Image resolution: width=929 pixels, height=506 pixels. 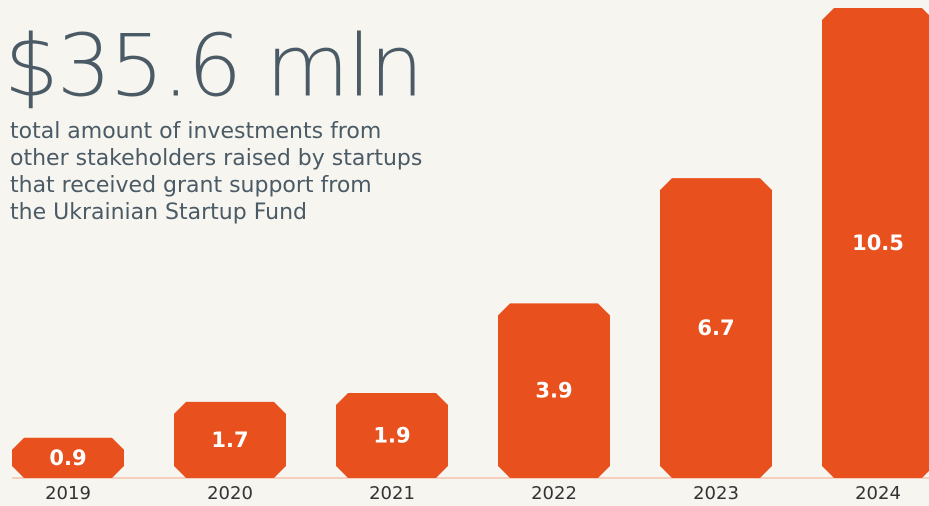 I want to click on value-label: 6.7, so click(x=715, y=328).